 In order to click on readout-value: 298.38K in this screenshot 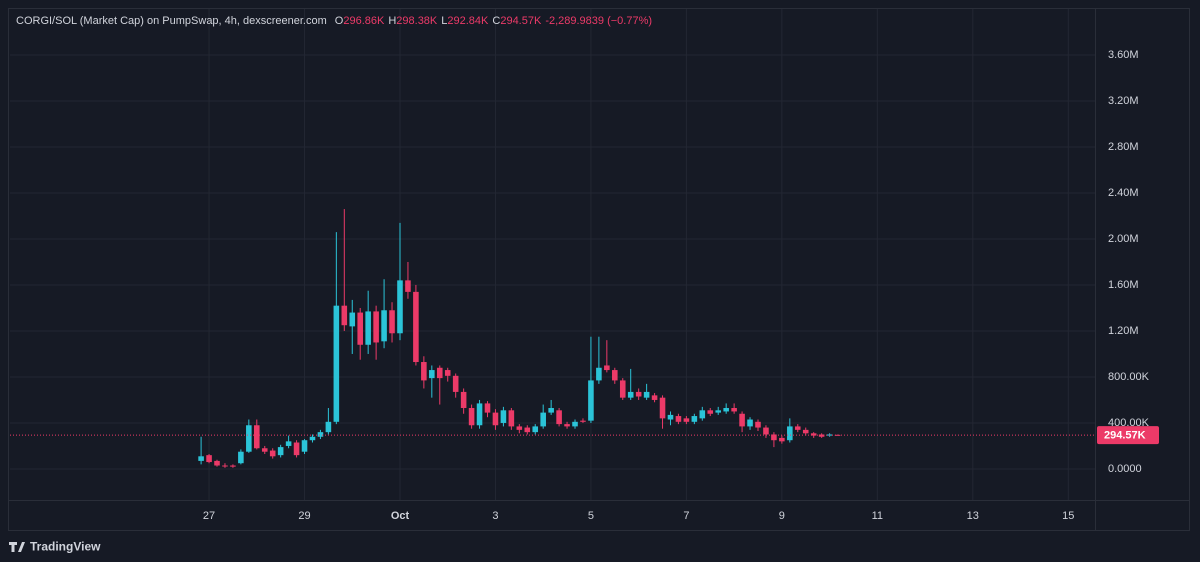, I will do `click(417, 21)`.